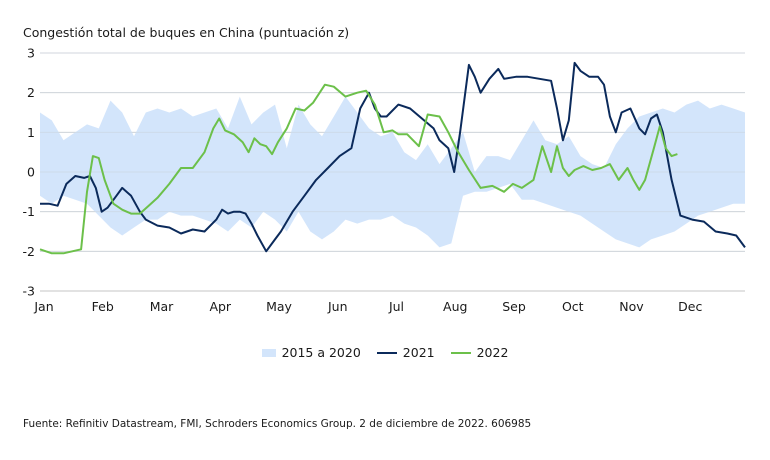 This screenshot has width=770, height=460. I want to click on y-tick-label: -2, so click(29, 251).